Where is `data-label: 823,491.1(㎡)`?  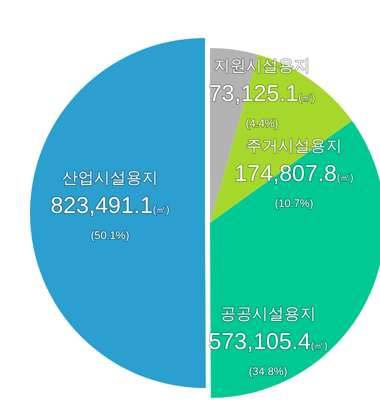
data-label: 823,491.1(㎡) is located at coordinates (110, 205).